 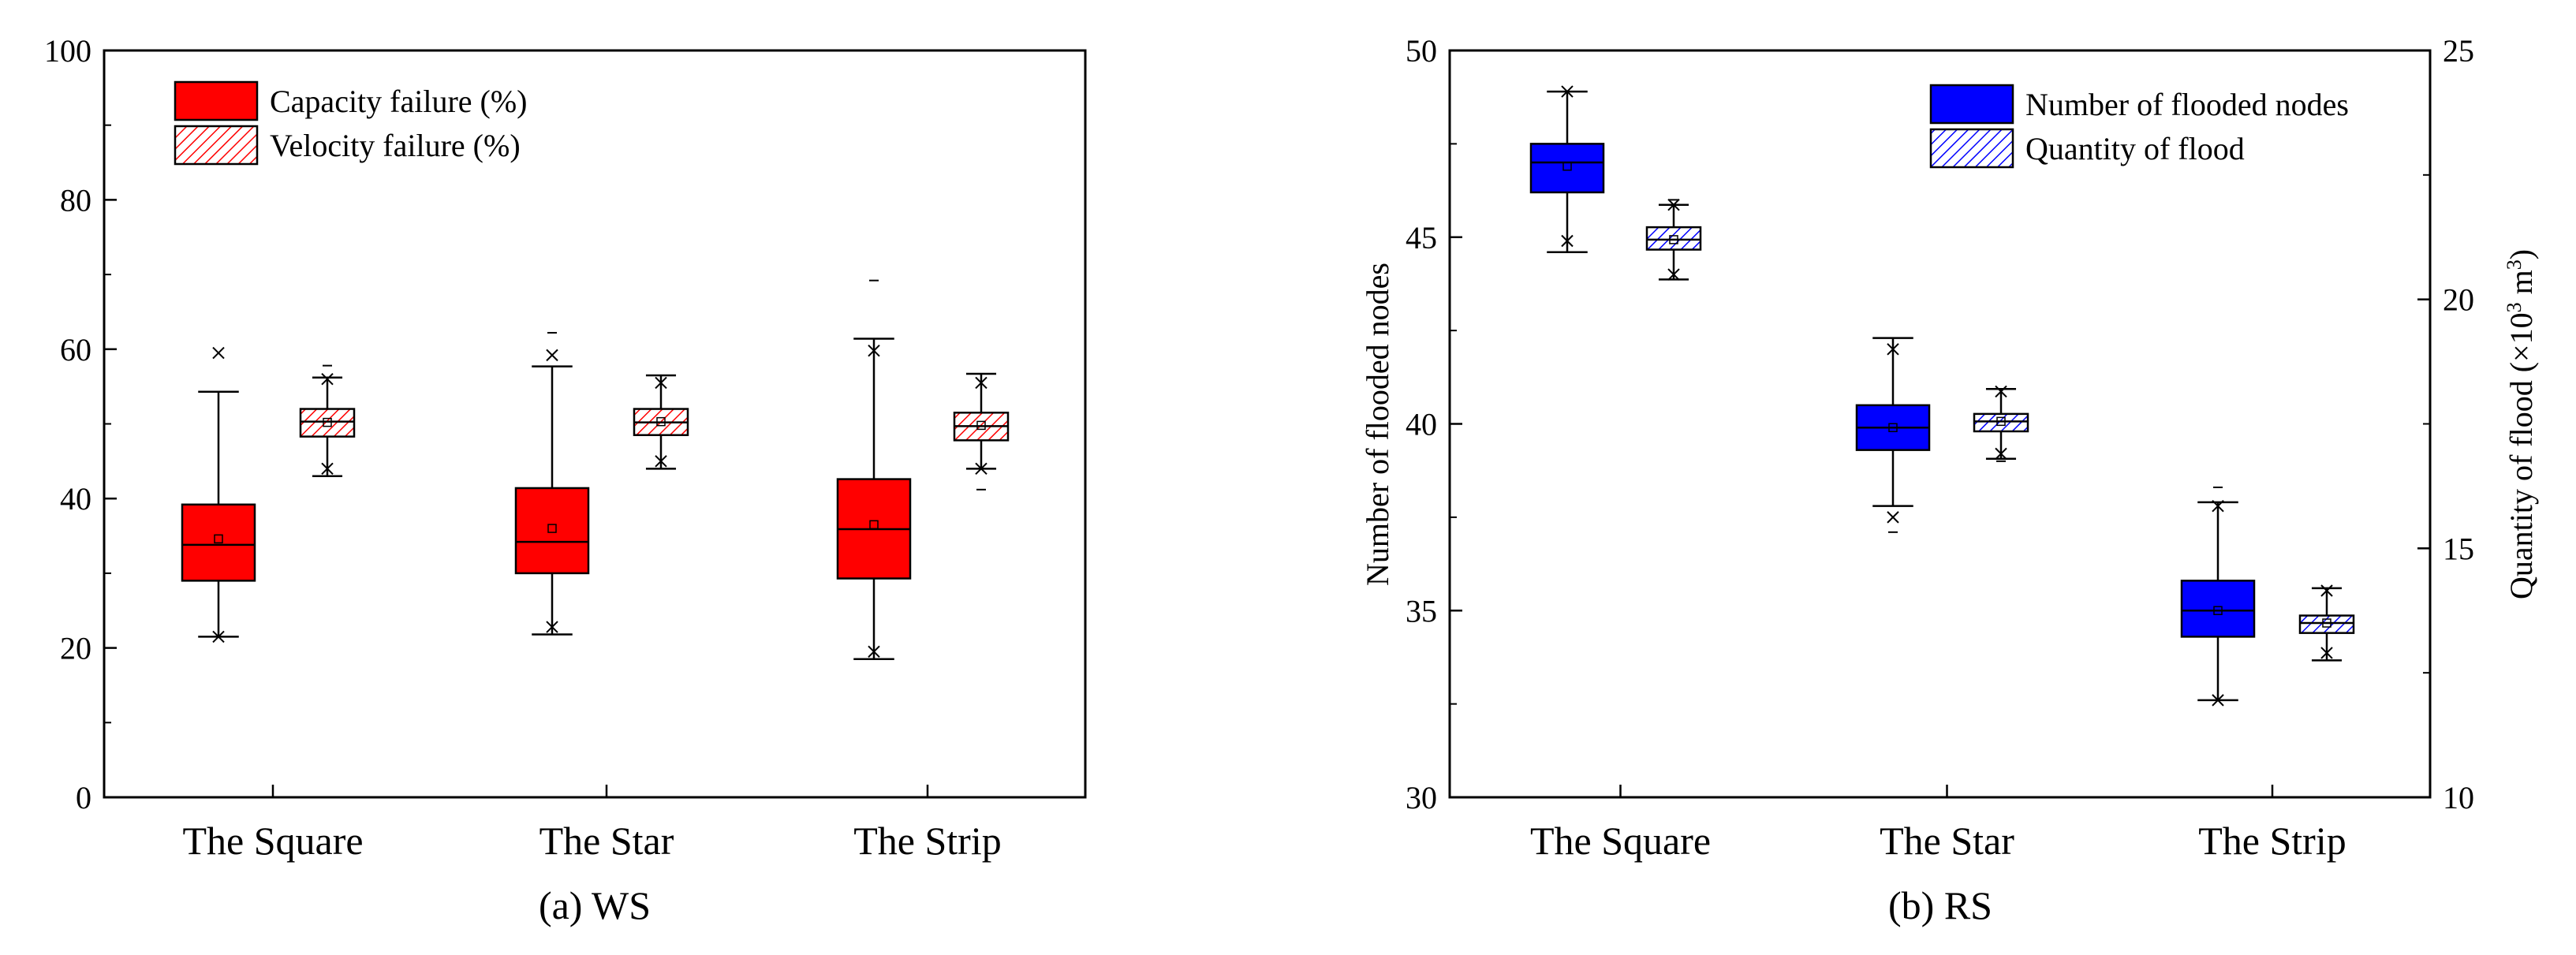 What do you see at coordinates (927, 841) in the screenshot?
I see `ws-xtick-label-2: The Strip` at bounding box center [927, 841].